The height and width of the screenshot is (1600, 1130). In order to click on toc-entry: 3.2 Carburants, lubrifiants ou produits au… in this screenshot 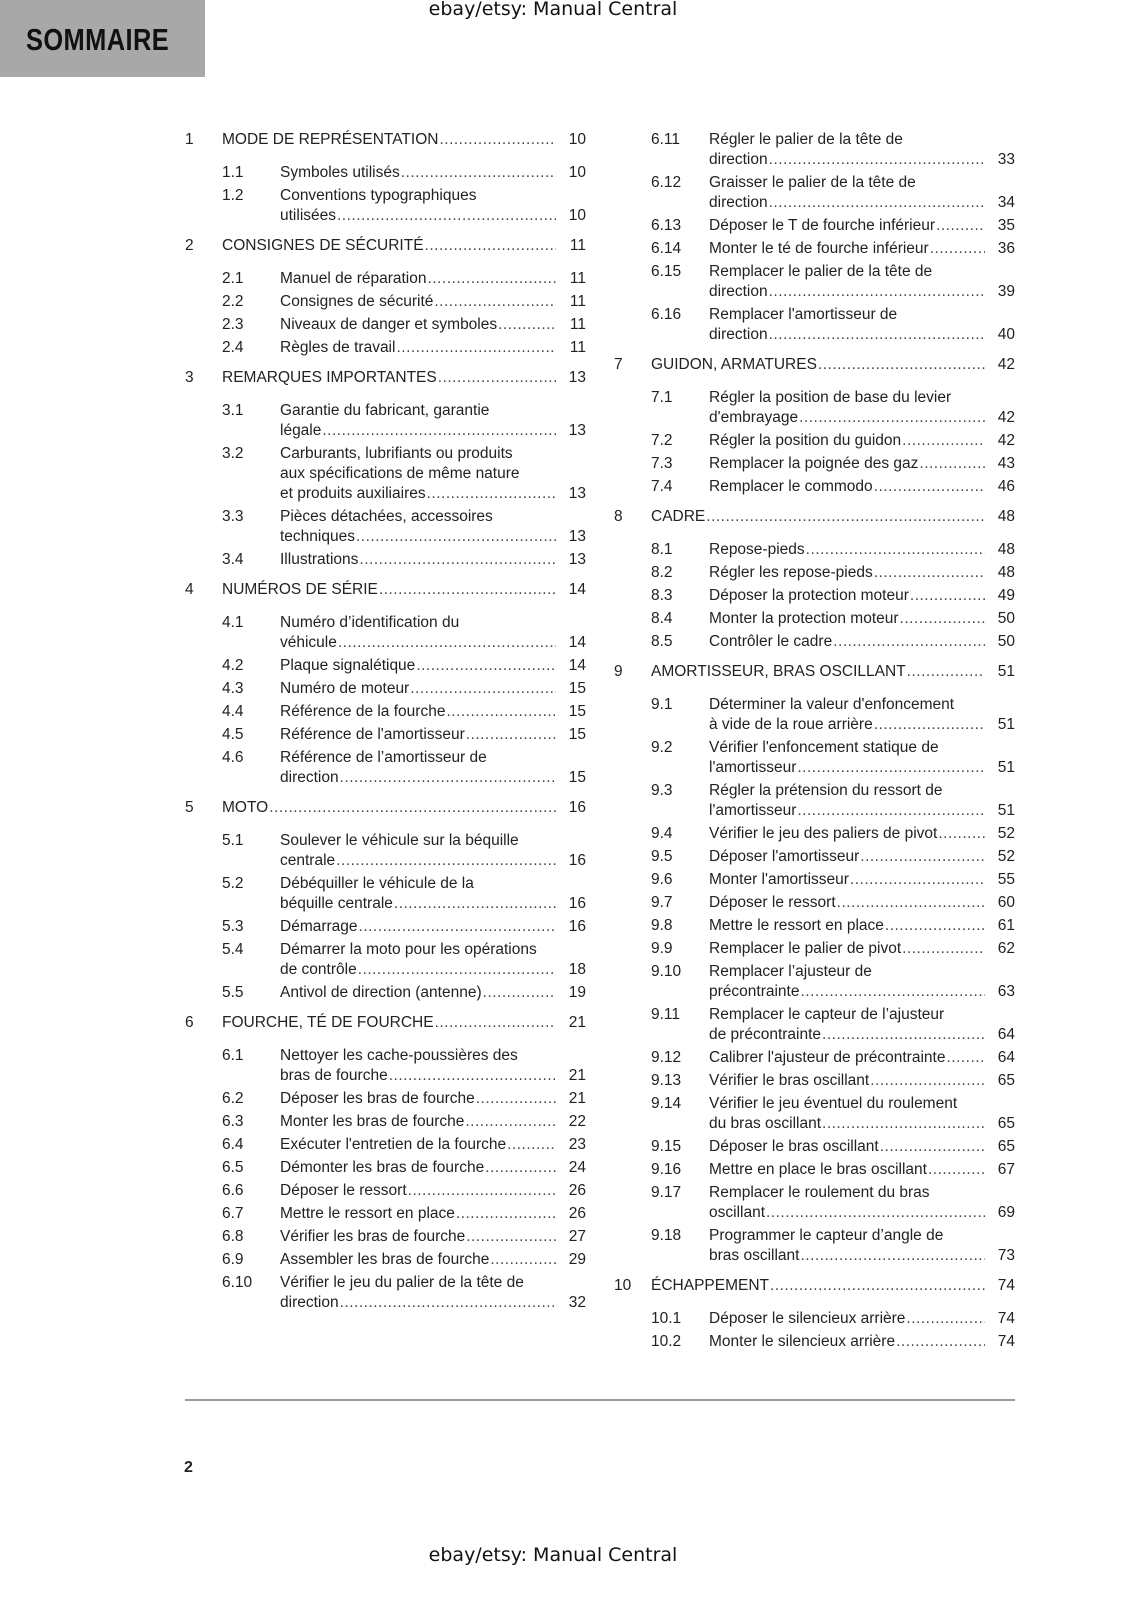, I will do `click(385, 474)`.